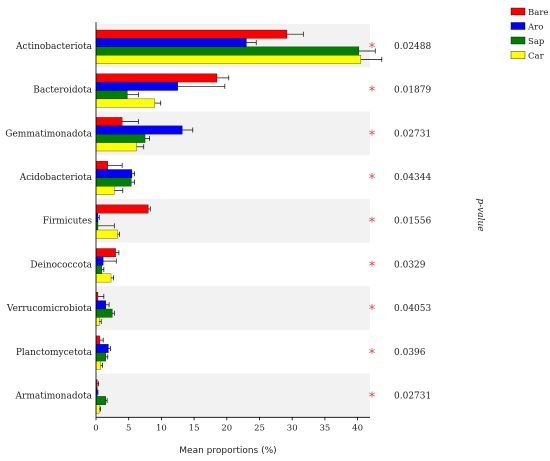 This screenshot has width=550, height=461. I want to click on p-value-label: 0.01879, so click(412, 91).